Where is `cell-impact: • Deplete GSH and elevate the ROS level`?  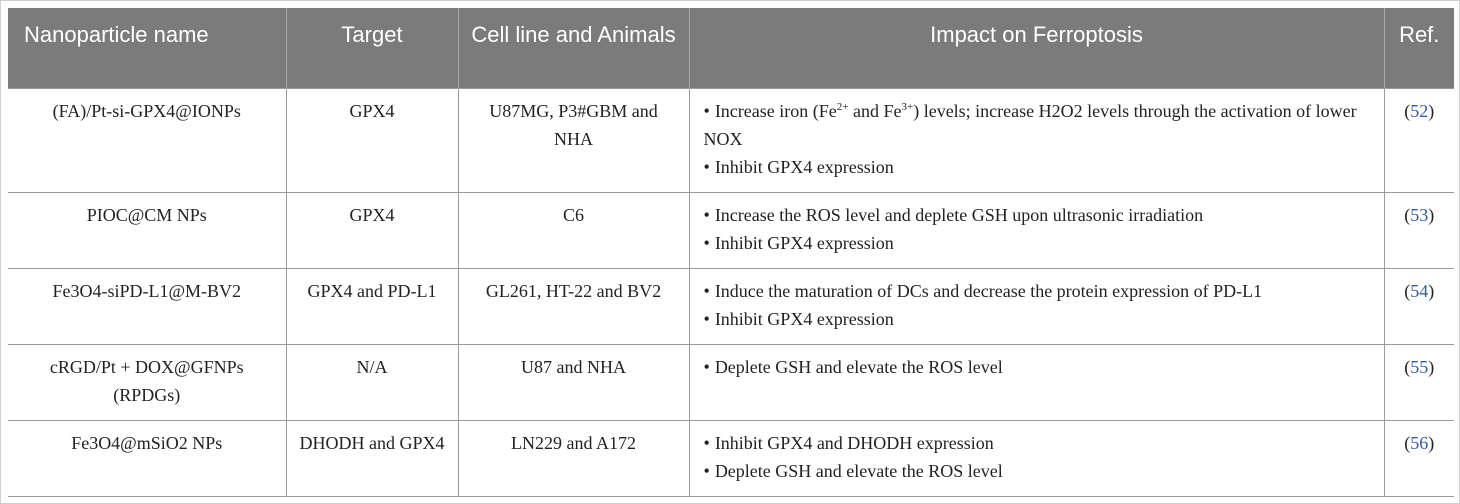
cell-impact: • Deplete GSH and elevate the ROS level is located at coordinates (1037, 381).